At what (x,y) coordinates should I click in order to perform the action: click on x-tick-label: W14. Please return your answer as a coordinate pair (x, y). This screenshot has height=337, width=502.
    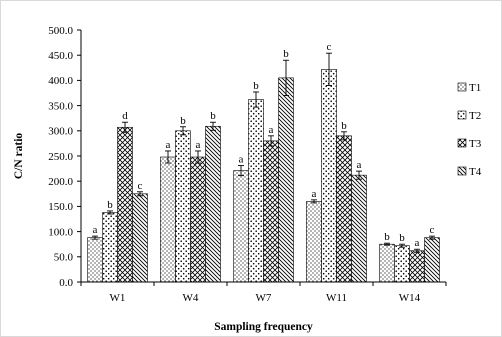
    Looking at the image, I should click on (410, 298).